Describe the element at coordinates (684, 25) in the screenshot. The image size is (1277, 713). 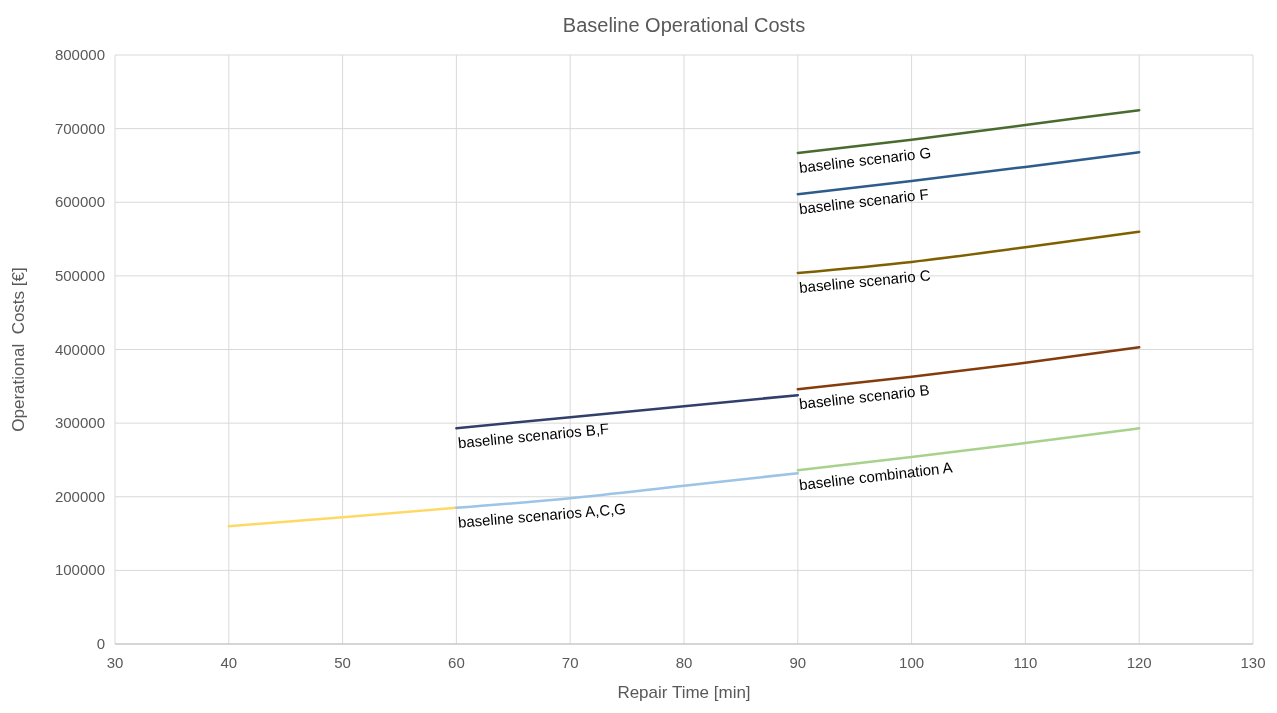
I see `chart-title: Baseline Operational Costs` at that location.